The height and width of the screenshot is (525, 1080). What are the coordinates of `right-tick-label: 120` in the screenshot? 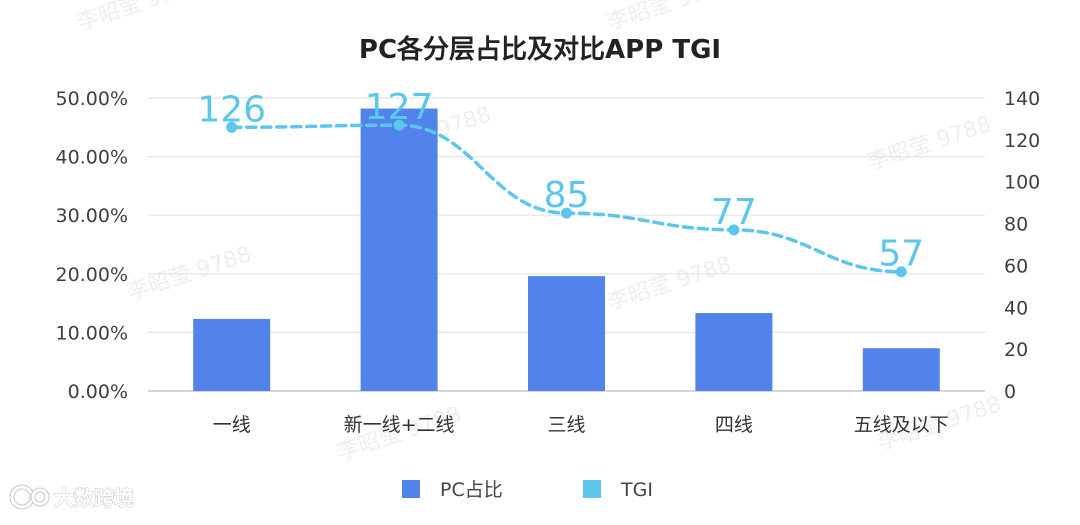 It's located at (1022, 141).